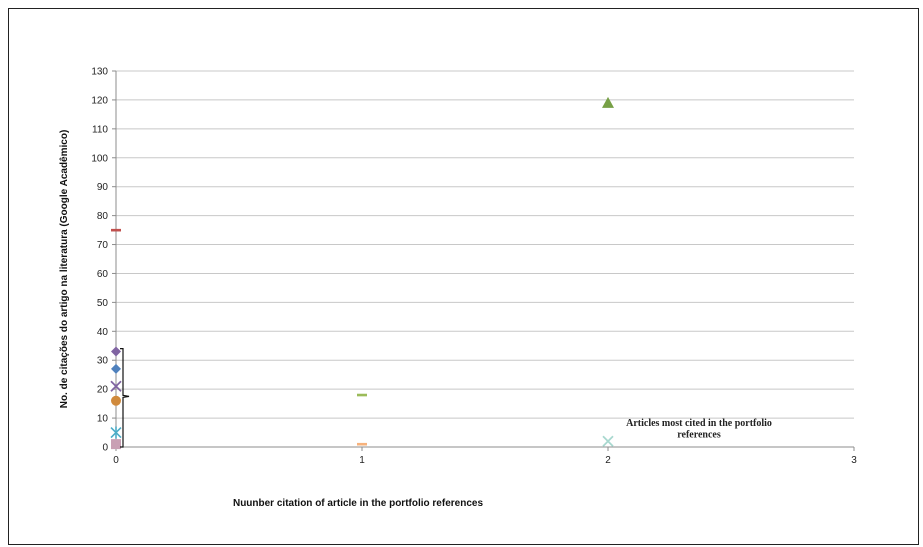 Image resolution: width=923 pixels, height=547 pixels. What do you see at coordinates (116, 444) in the screenshot?
I see `data-point-square` at bounding box center [116, 444].